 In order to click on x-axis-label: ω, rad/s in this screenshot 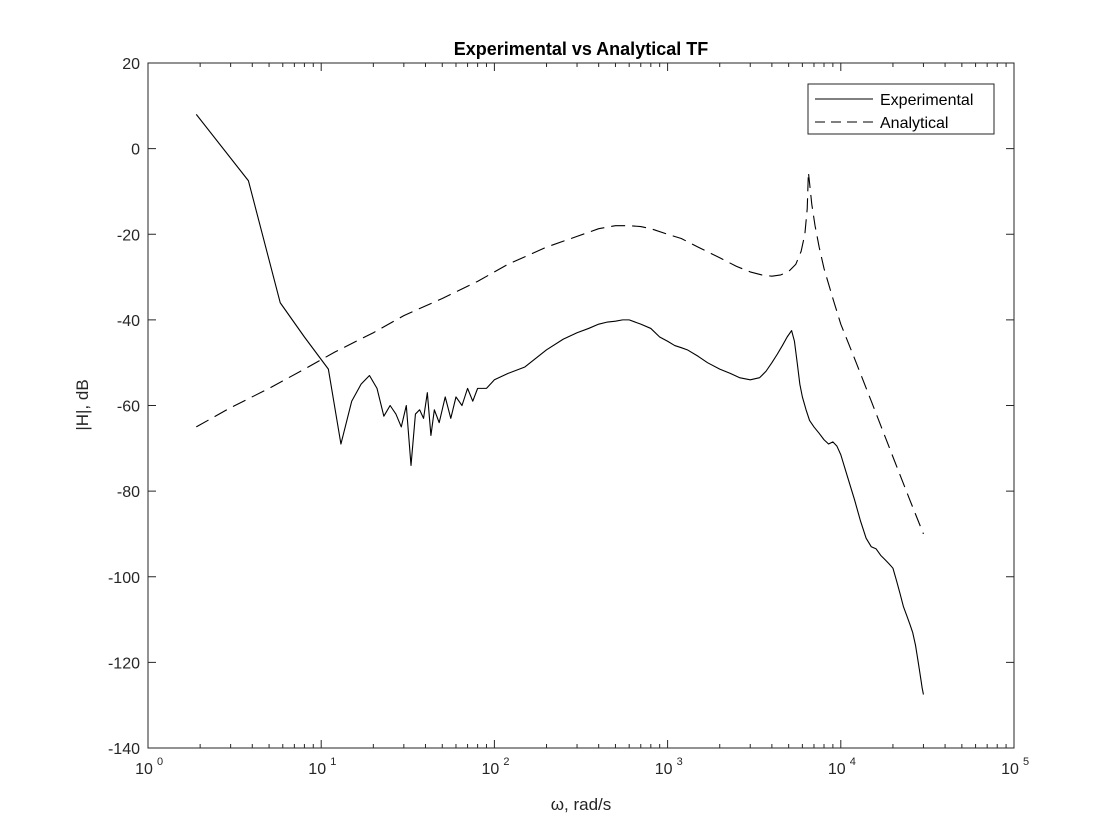, I will do `click(581, 804)`.